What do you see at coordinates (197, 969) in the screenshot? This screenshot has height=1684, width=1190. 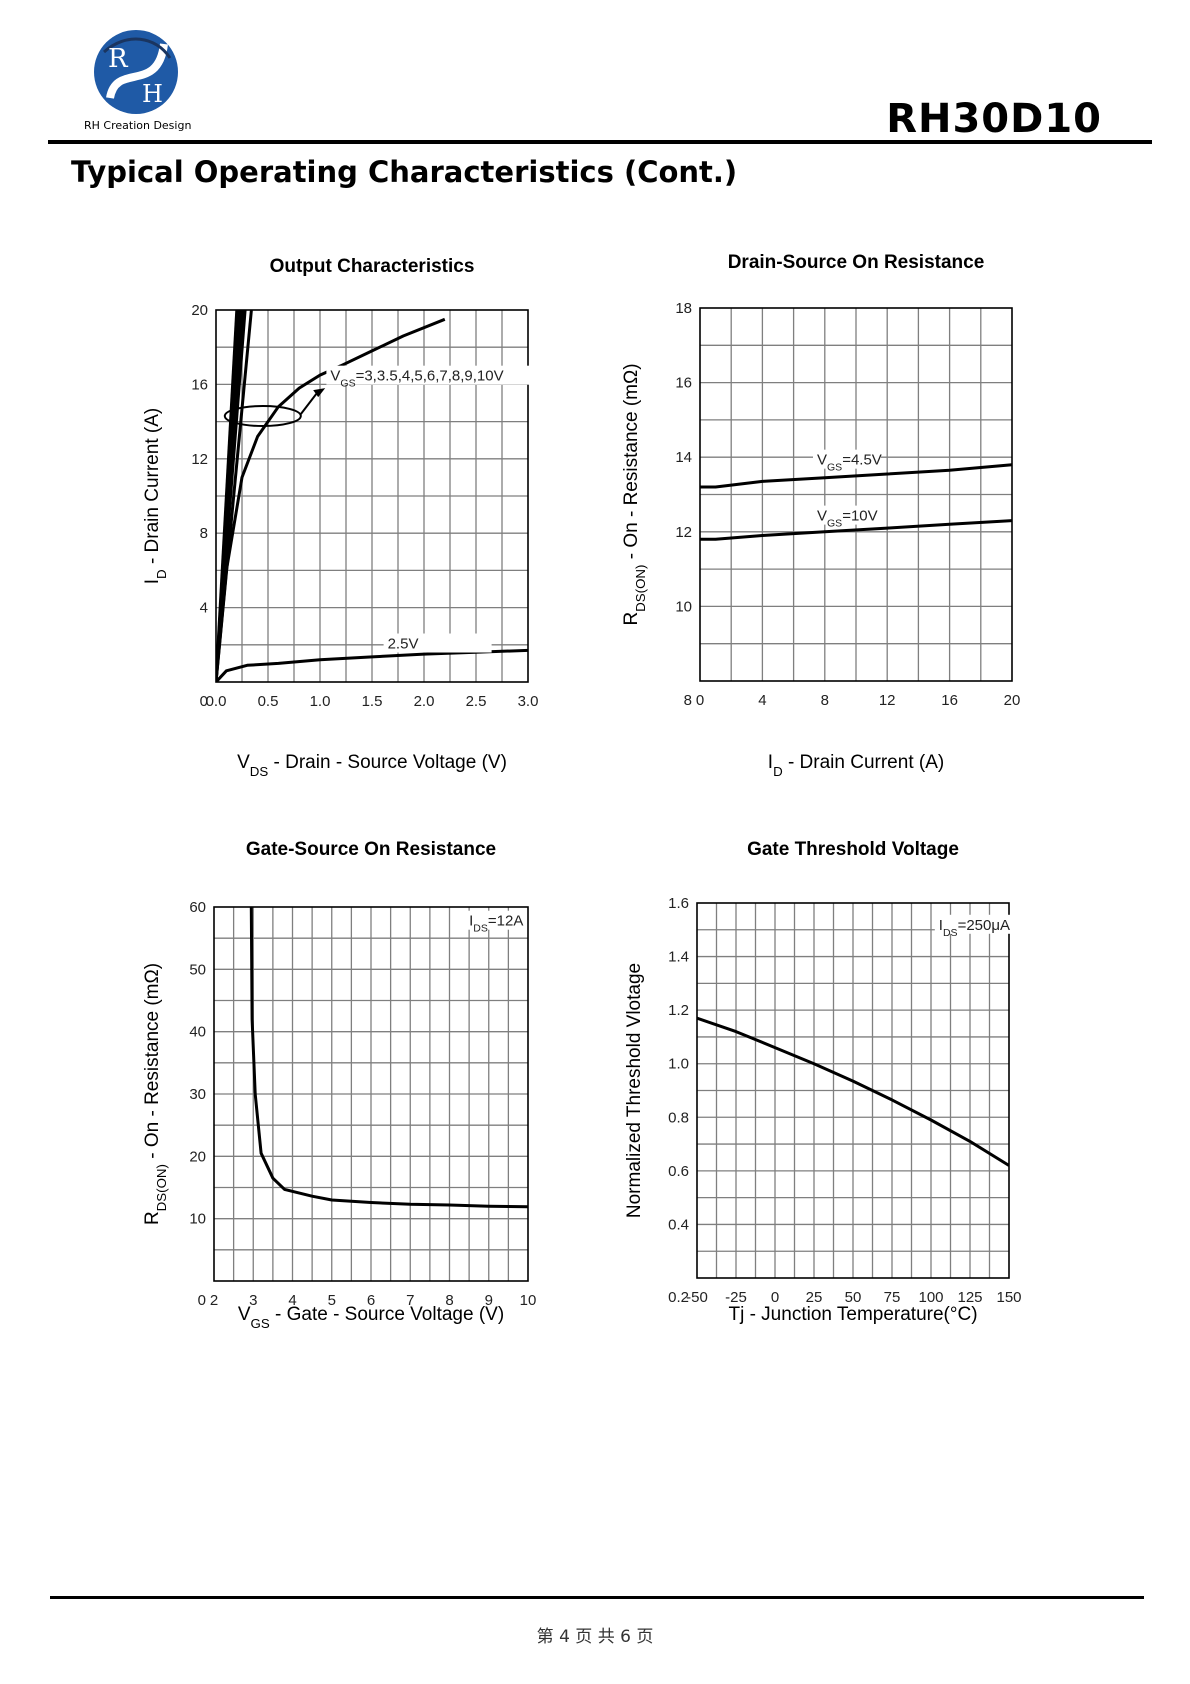 I see `y-tick-label: 50` at bounding box center [197, 969].